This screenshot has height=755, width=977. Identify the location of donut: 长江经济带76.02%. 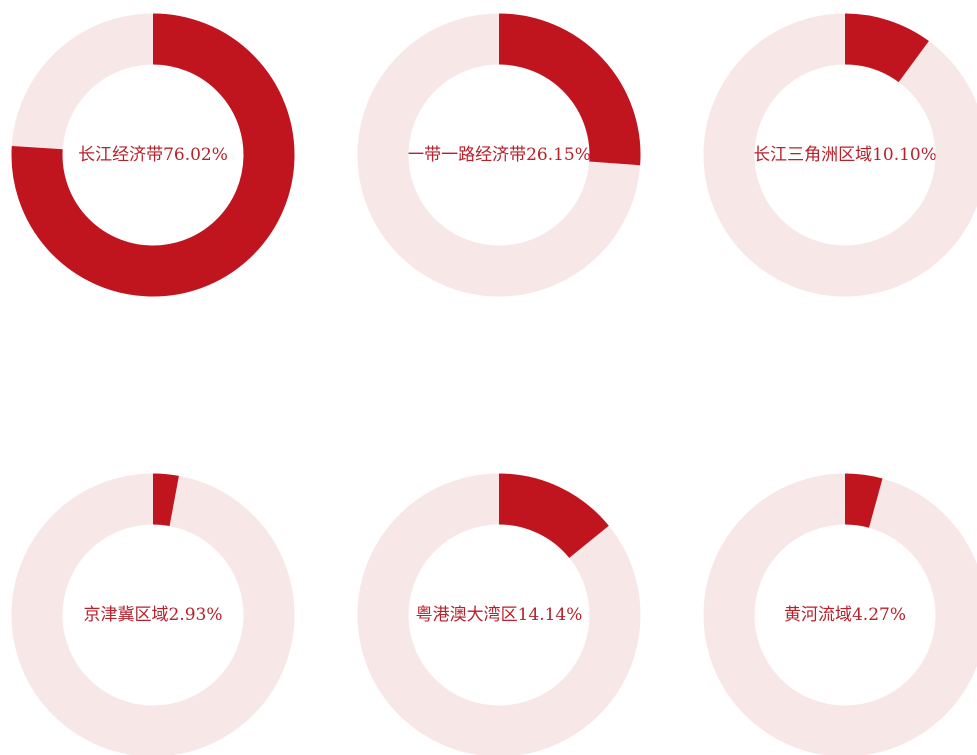
(153, 155).